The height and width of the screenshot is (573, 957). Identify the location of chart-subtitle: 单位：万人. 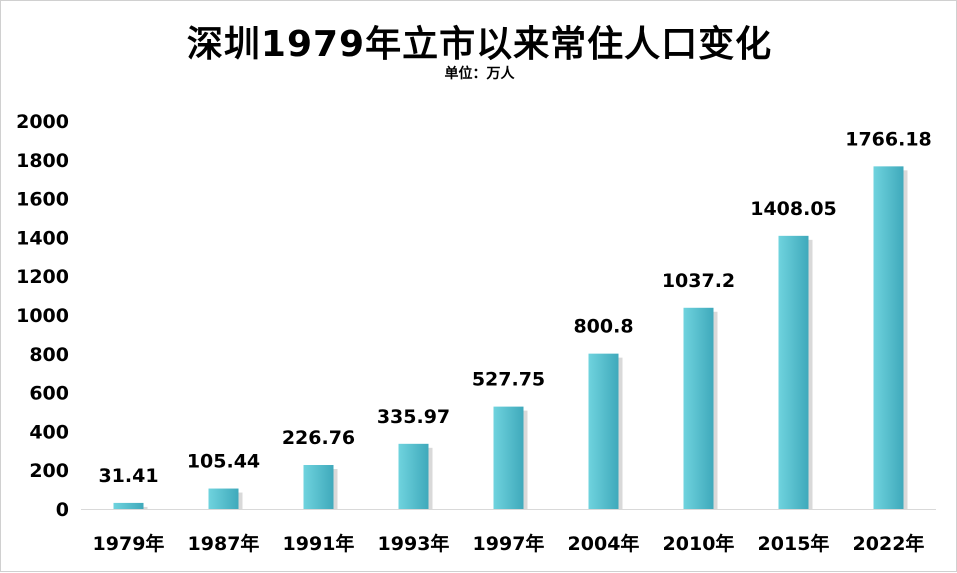
(479, 74).